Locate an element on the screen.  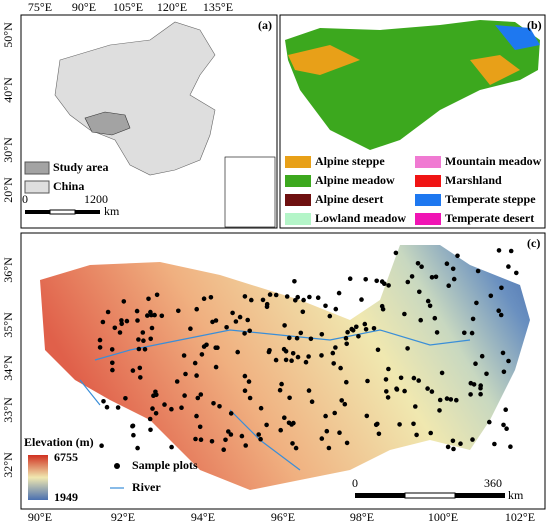
lat-label: 35°N is located at coordinates (8, 325).